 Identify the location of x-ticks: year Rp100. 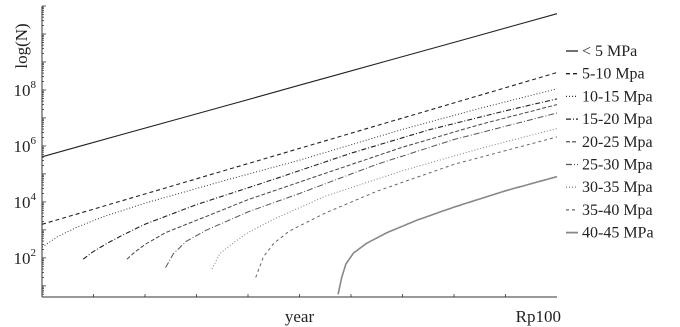
(327, 310).